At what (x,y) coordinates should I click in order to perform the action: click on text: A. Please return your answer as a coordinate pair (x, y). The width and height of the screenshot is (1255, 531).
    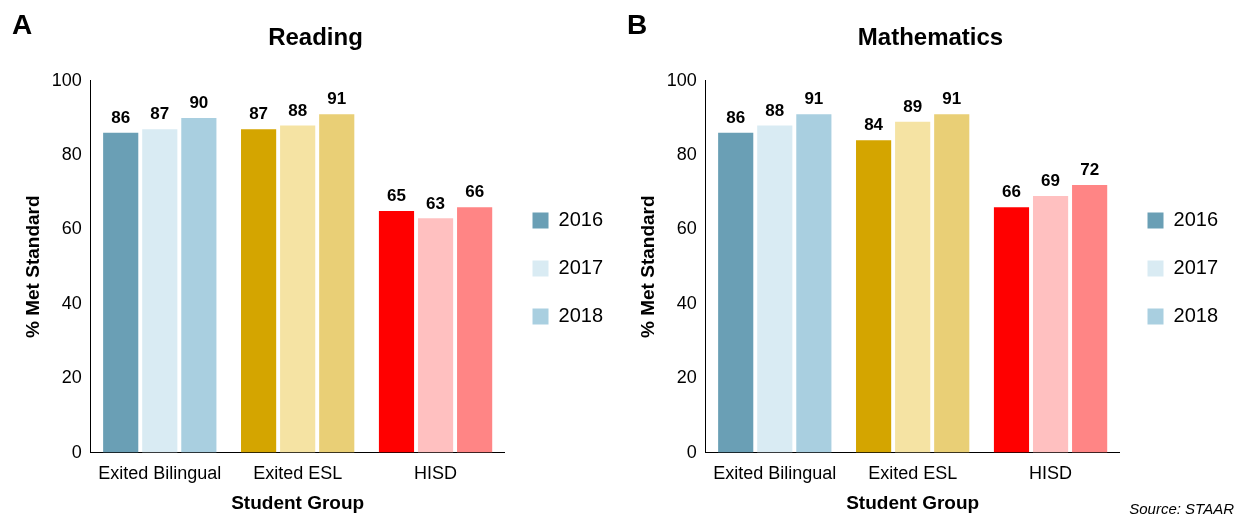
    Looking at the image, I should click on (22, 24).